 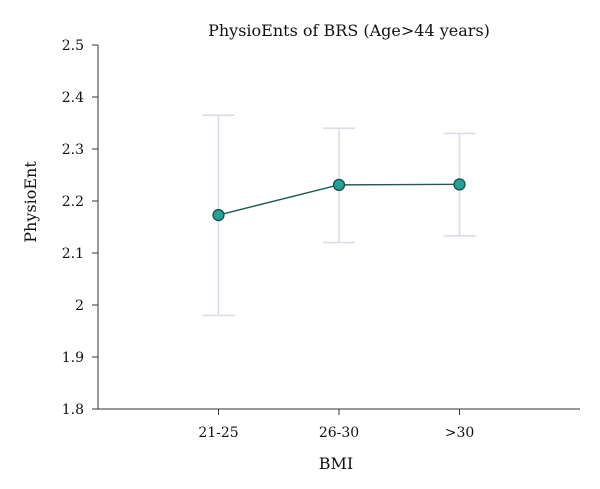 What do you see at coordinates (73, 46) in the screenshot?
I see `y-tick-label: 2.5` at bounding box center [73, 46].